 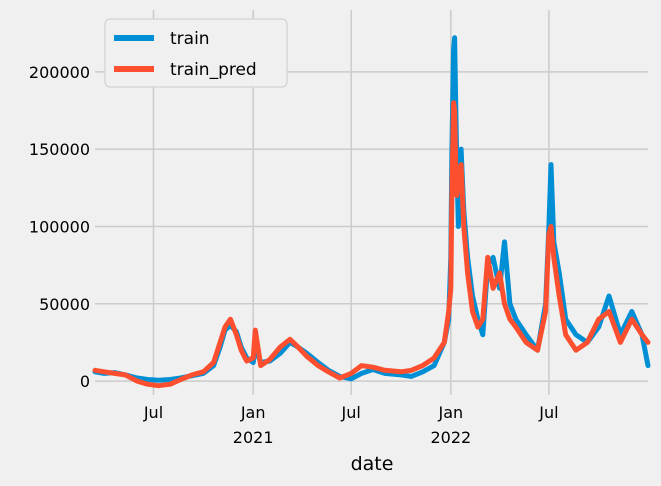 I want to click on x-tick-label-2: Jul, so click(x=351, y=412).